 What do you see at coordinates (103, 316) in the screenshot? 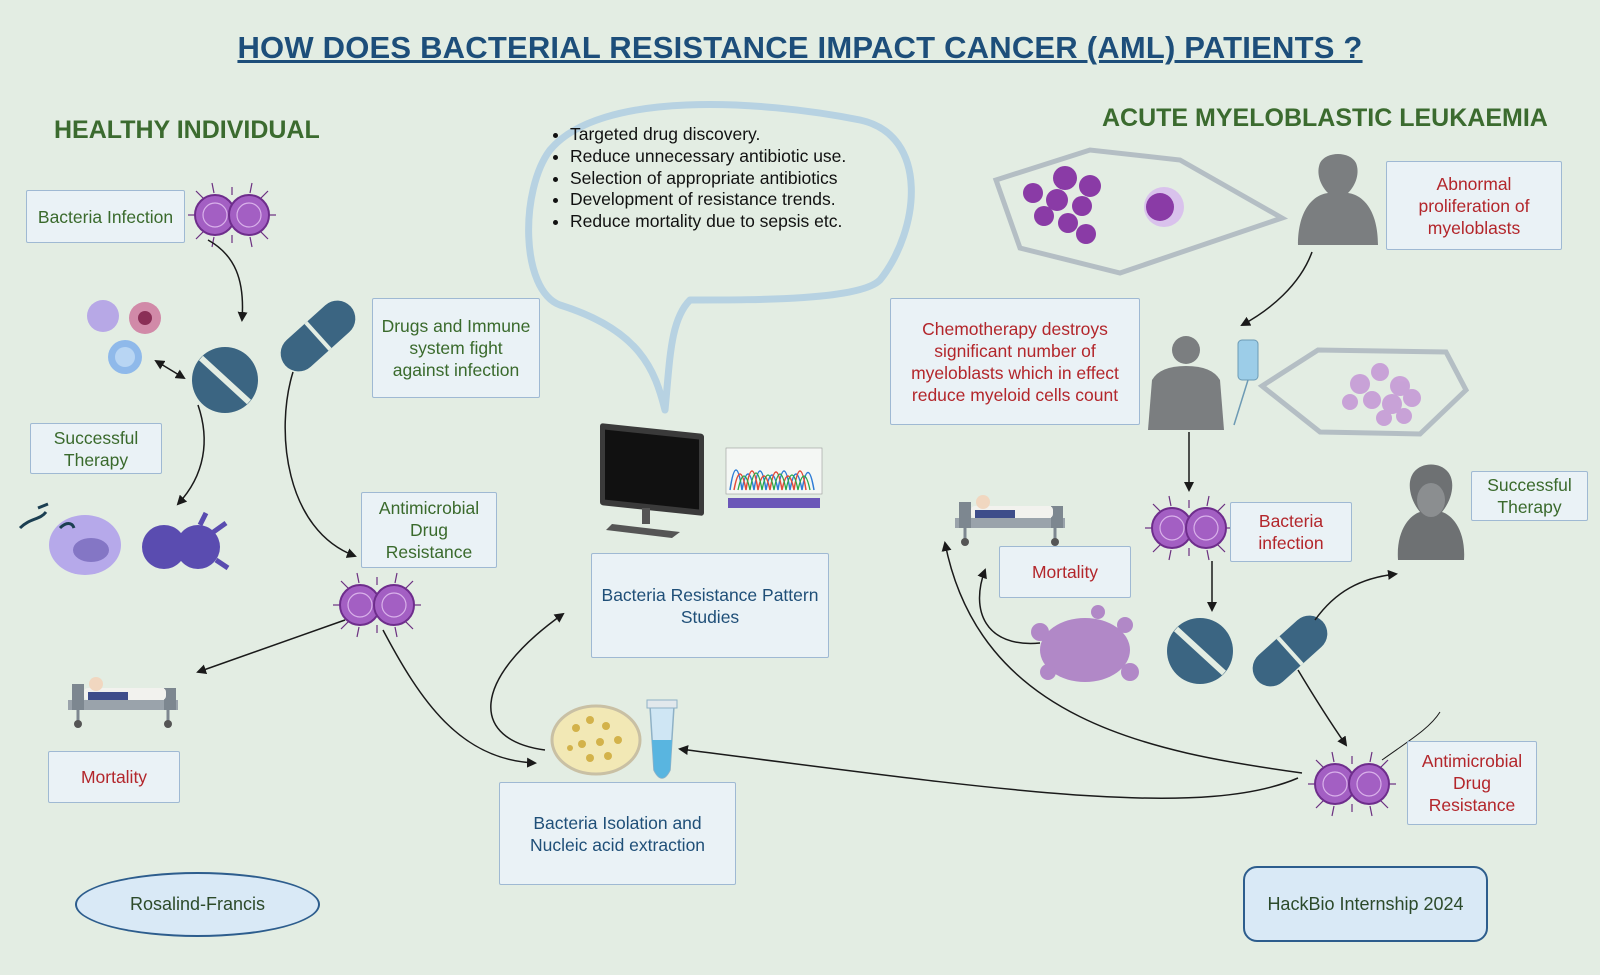
I see `blood-cell-icon` at bounding box center [103, 316].